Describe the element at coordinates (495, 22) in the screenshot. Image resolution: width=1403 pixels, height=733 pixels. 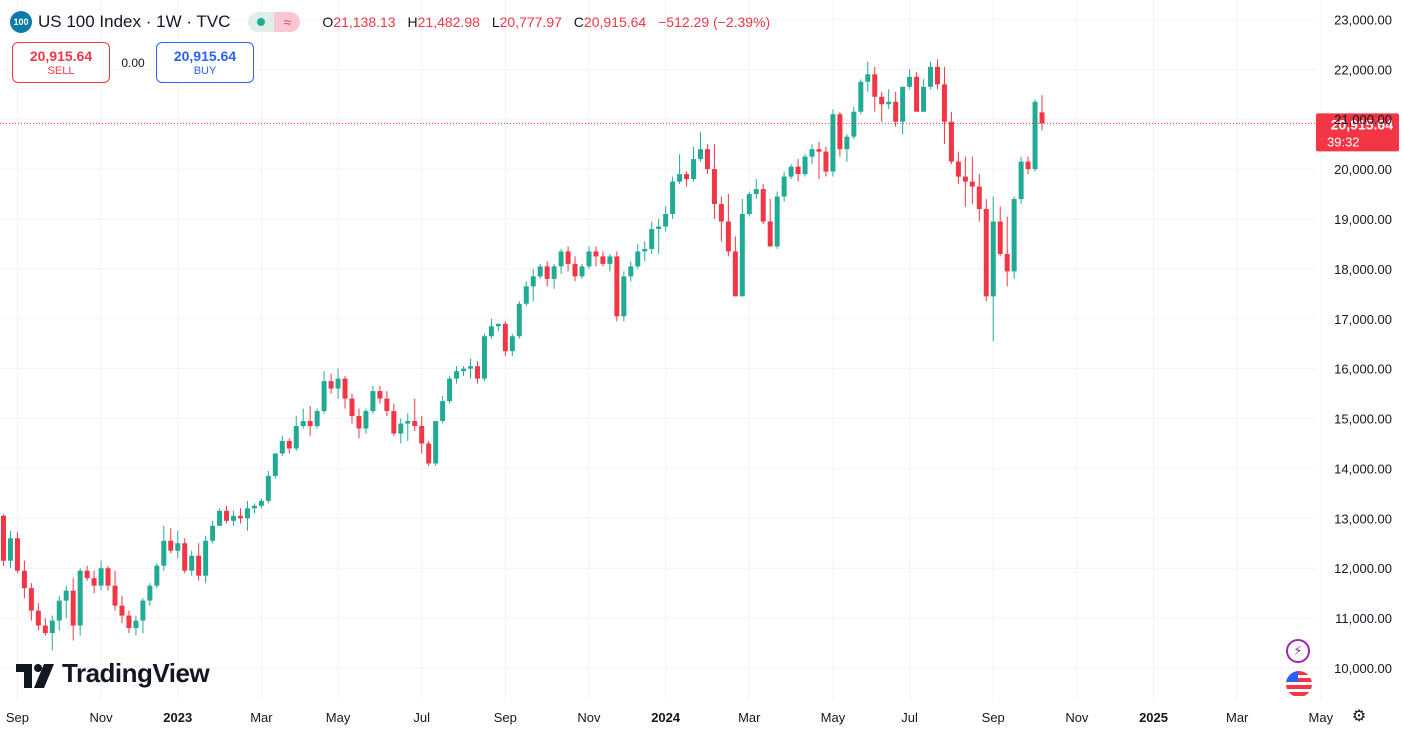
I see `low-label: L` at that location.